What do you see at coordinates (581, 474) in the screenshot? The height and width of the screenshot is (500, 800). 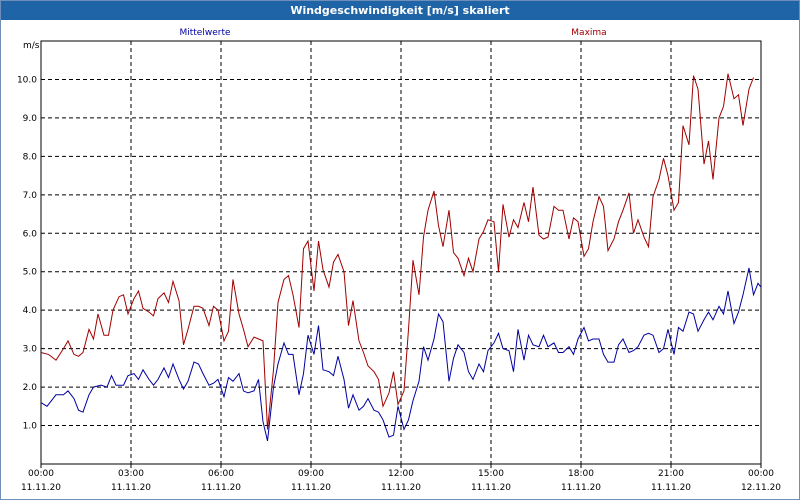 I see `x-tick-time: 18:00` at bounding box center [581, 474].